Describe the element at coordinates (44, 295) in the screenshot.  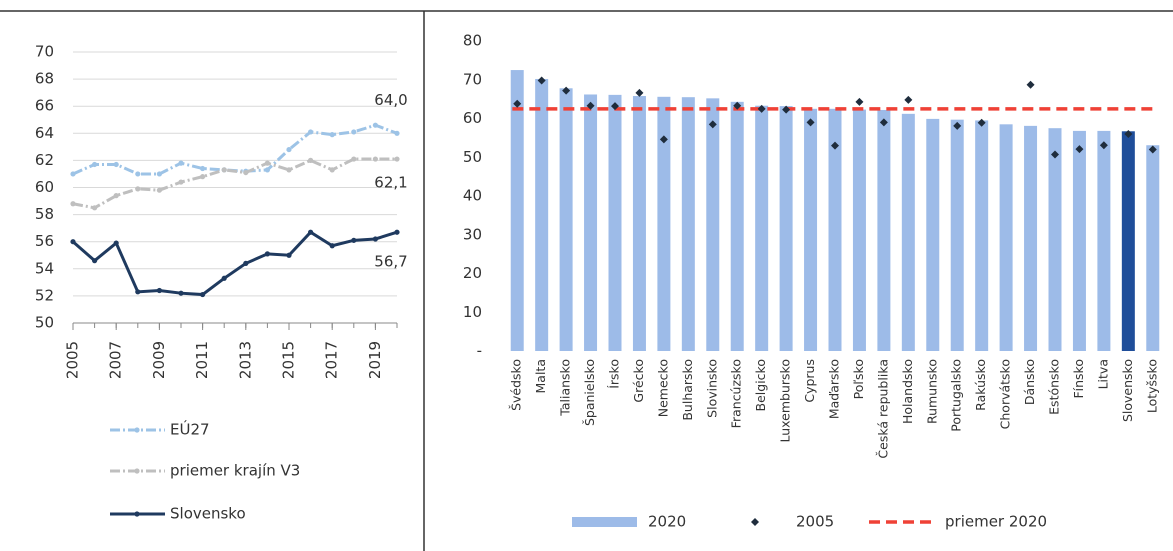
I see `y-tick-label: 52` at that location.